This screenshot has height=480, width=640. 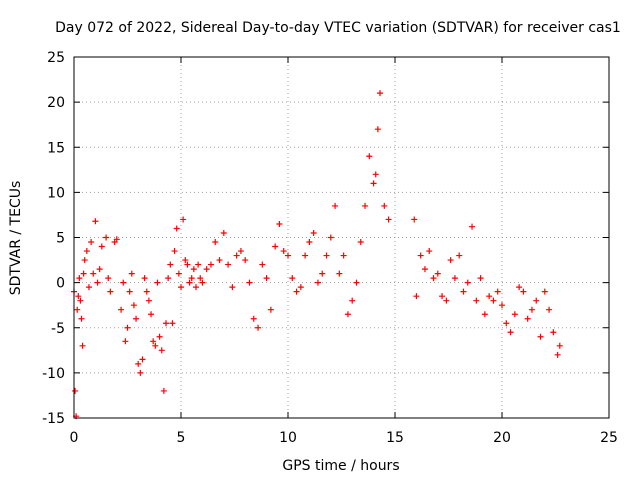 What do you see at coordinates (56, 58) in the screenshot?
I see `y-tick-label: 25` at bounding box center [56, 58].